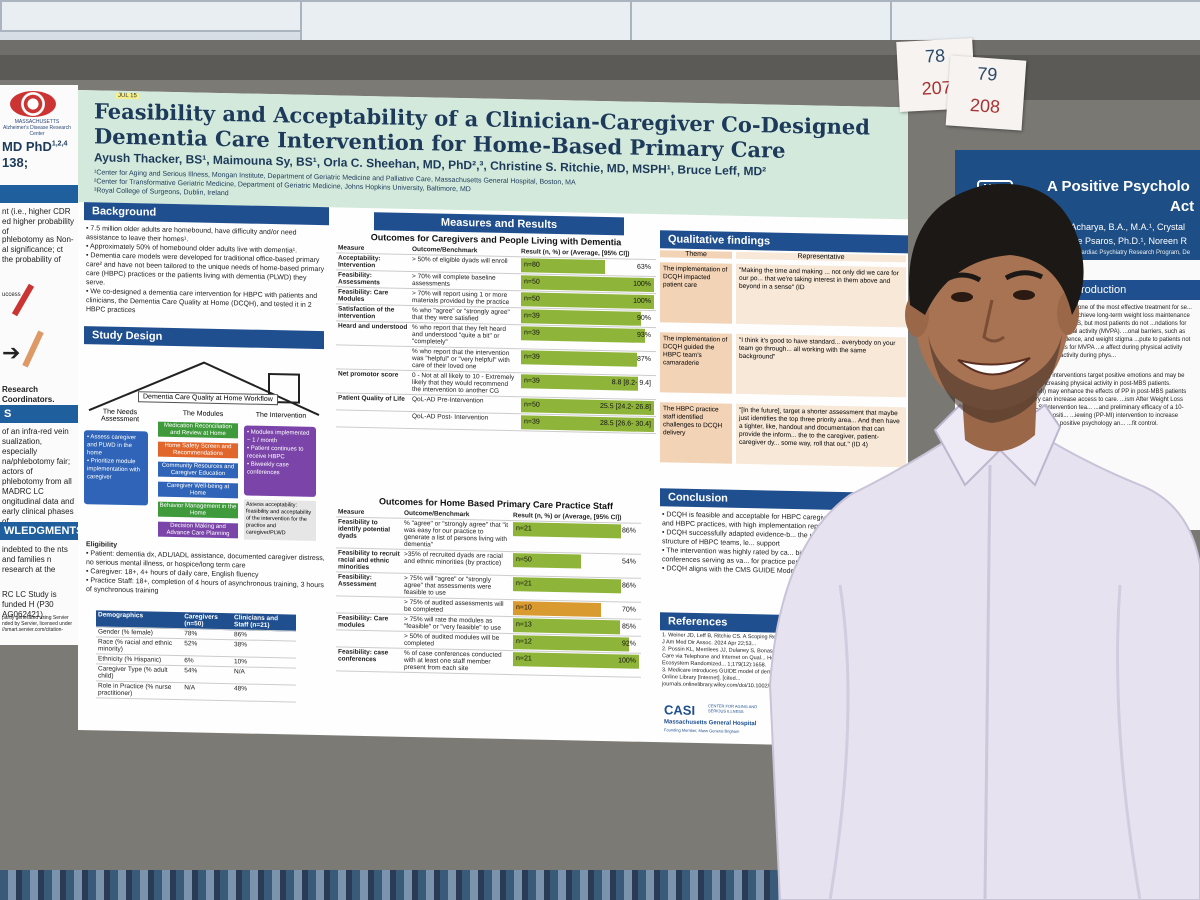 This screenshot has height=900, width=1200. Describe the element at coordinates (369, 584) in the screenshot. I see `measure-cell: Feasibility: Assessment` at that location.